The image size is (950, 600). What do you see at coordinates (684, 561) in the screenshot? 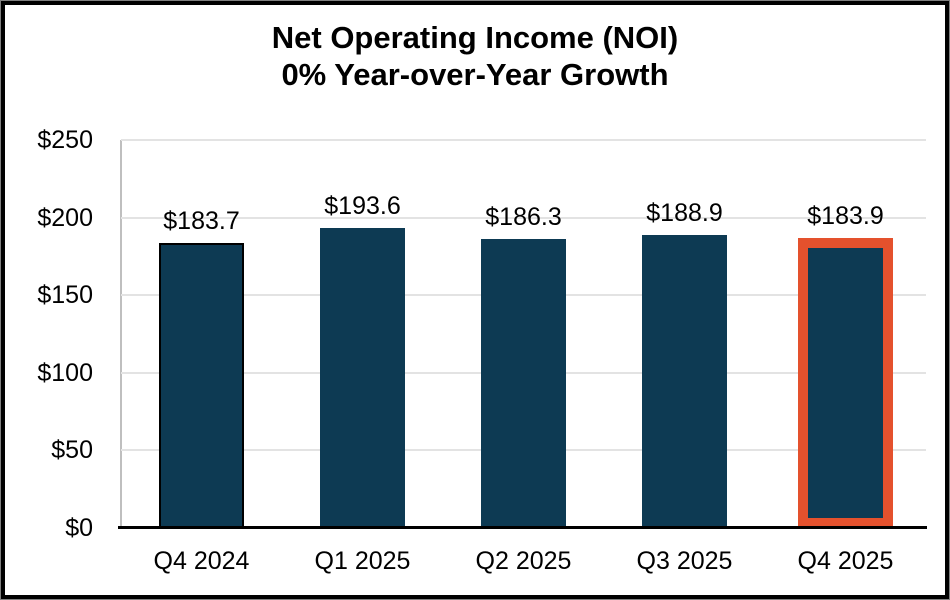
I see `x-category-label: Q3 2025` at bounding box center [684, 561].